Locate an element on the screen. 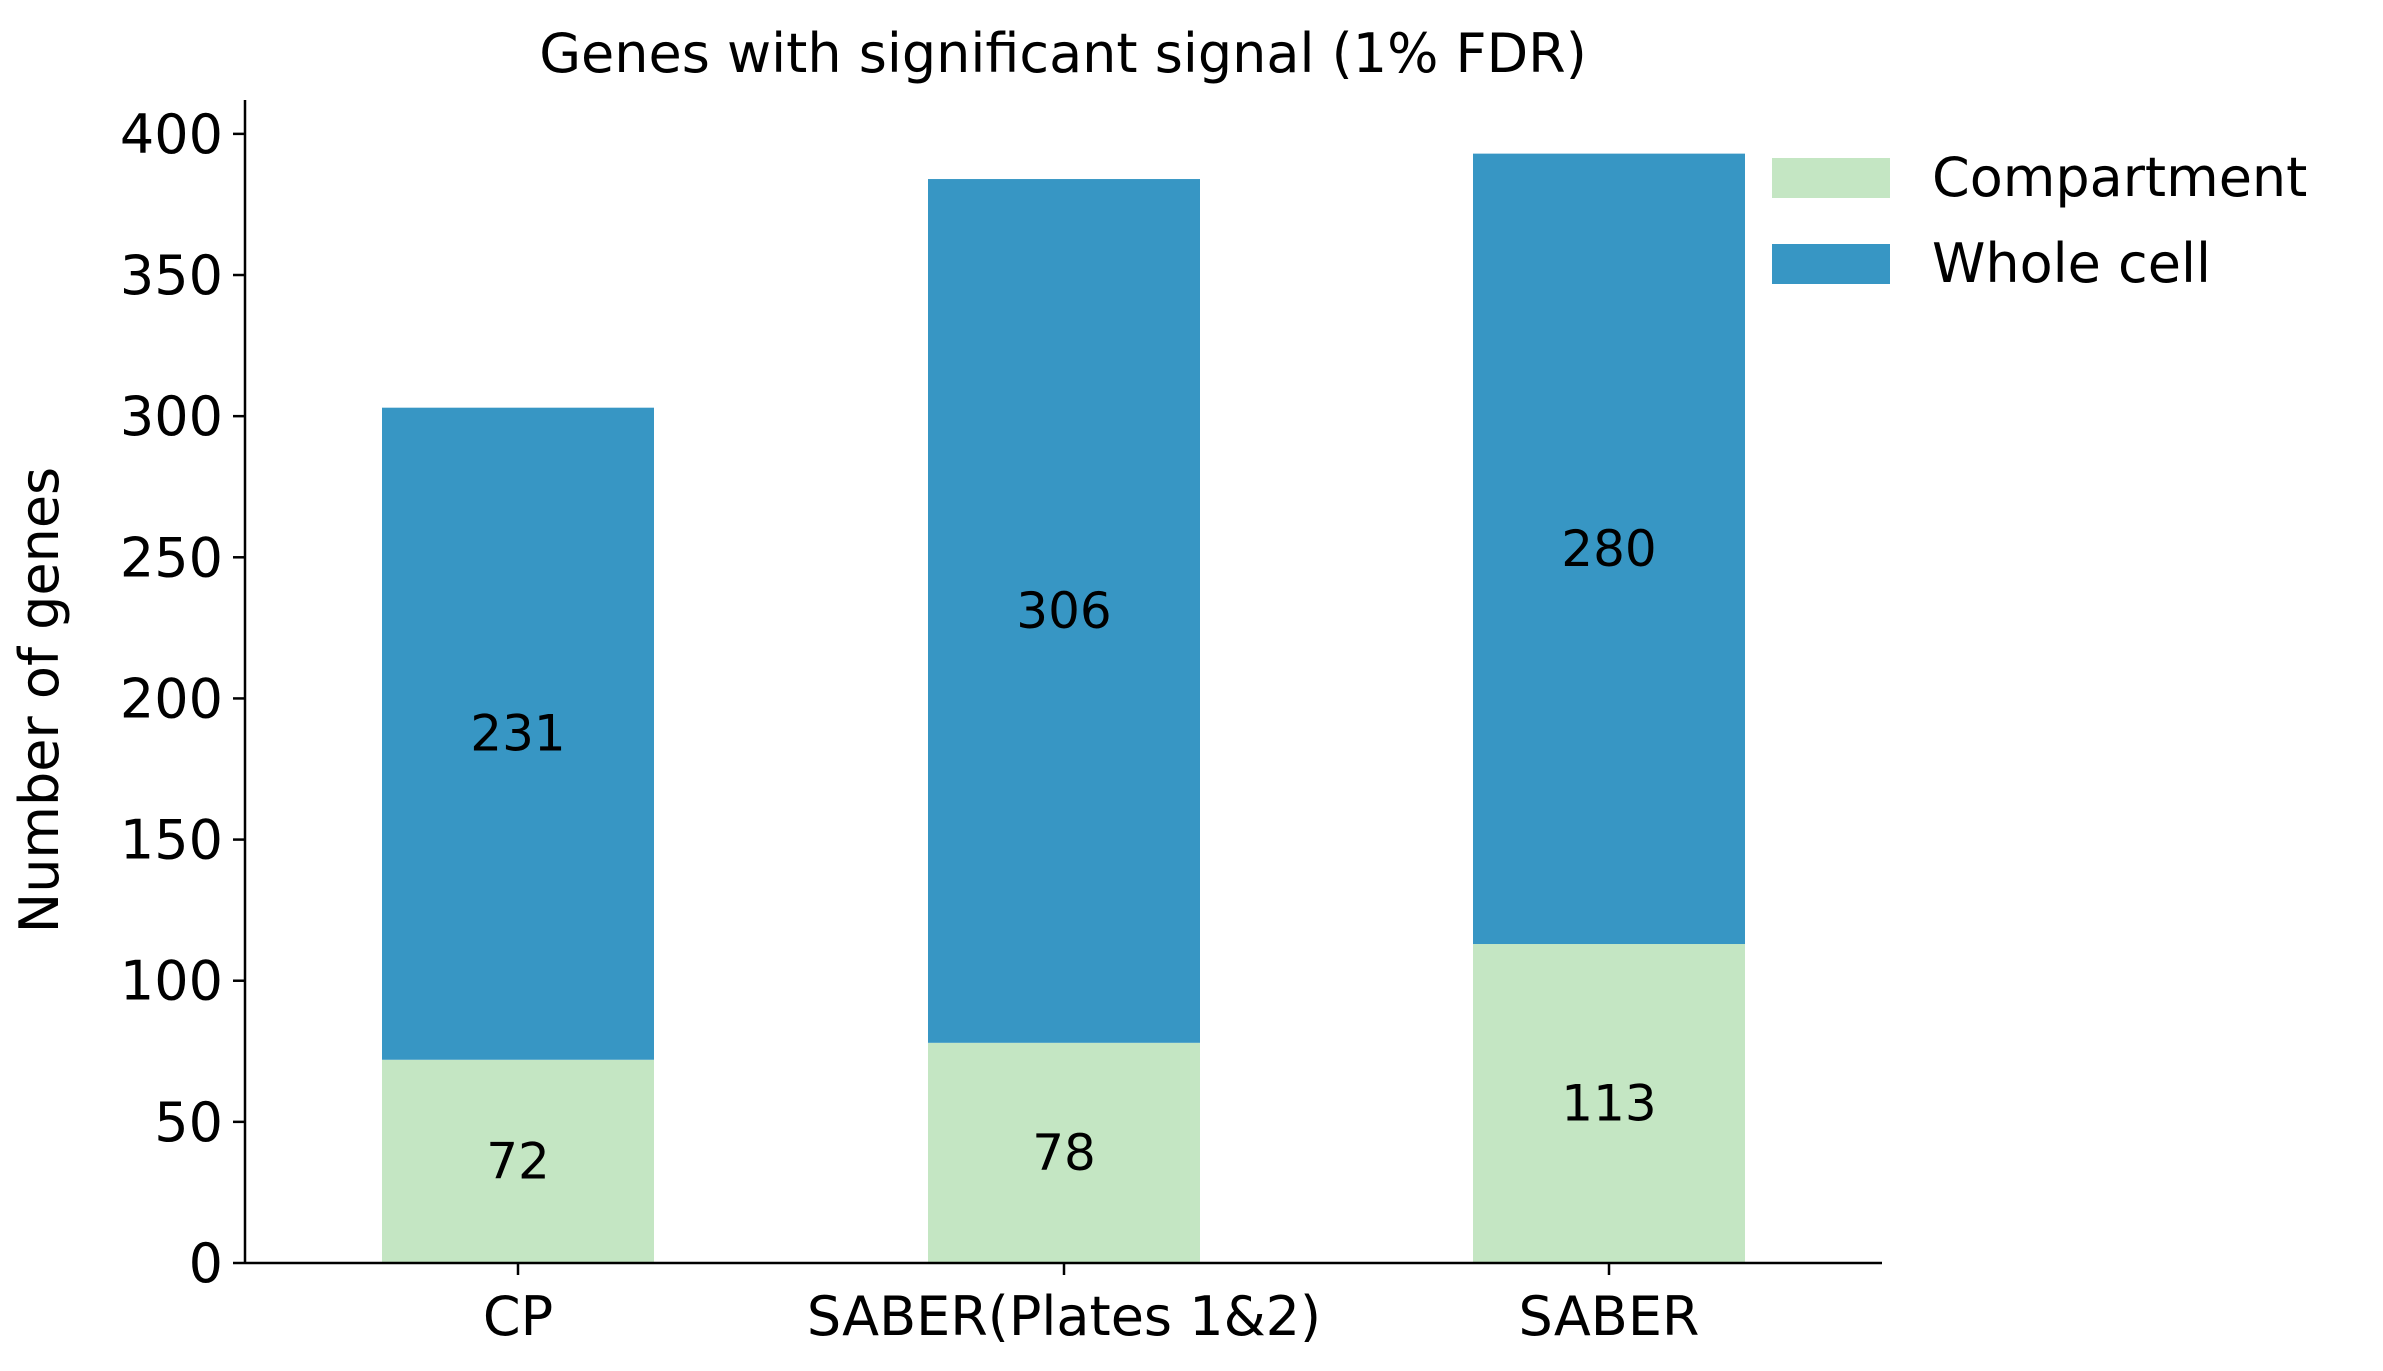 The height and width of the screenshot is (1371, 2383). x-axis: CP SABER(Plates 1&2) SABER is located at coordinates (1063, 1304).